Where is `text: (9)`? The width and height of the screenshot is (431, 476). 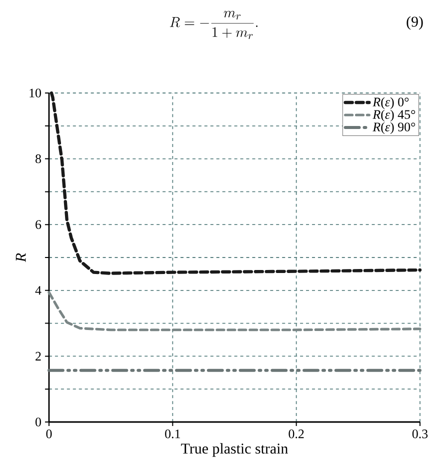 text: (9) is located at coordinates (414, 23).